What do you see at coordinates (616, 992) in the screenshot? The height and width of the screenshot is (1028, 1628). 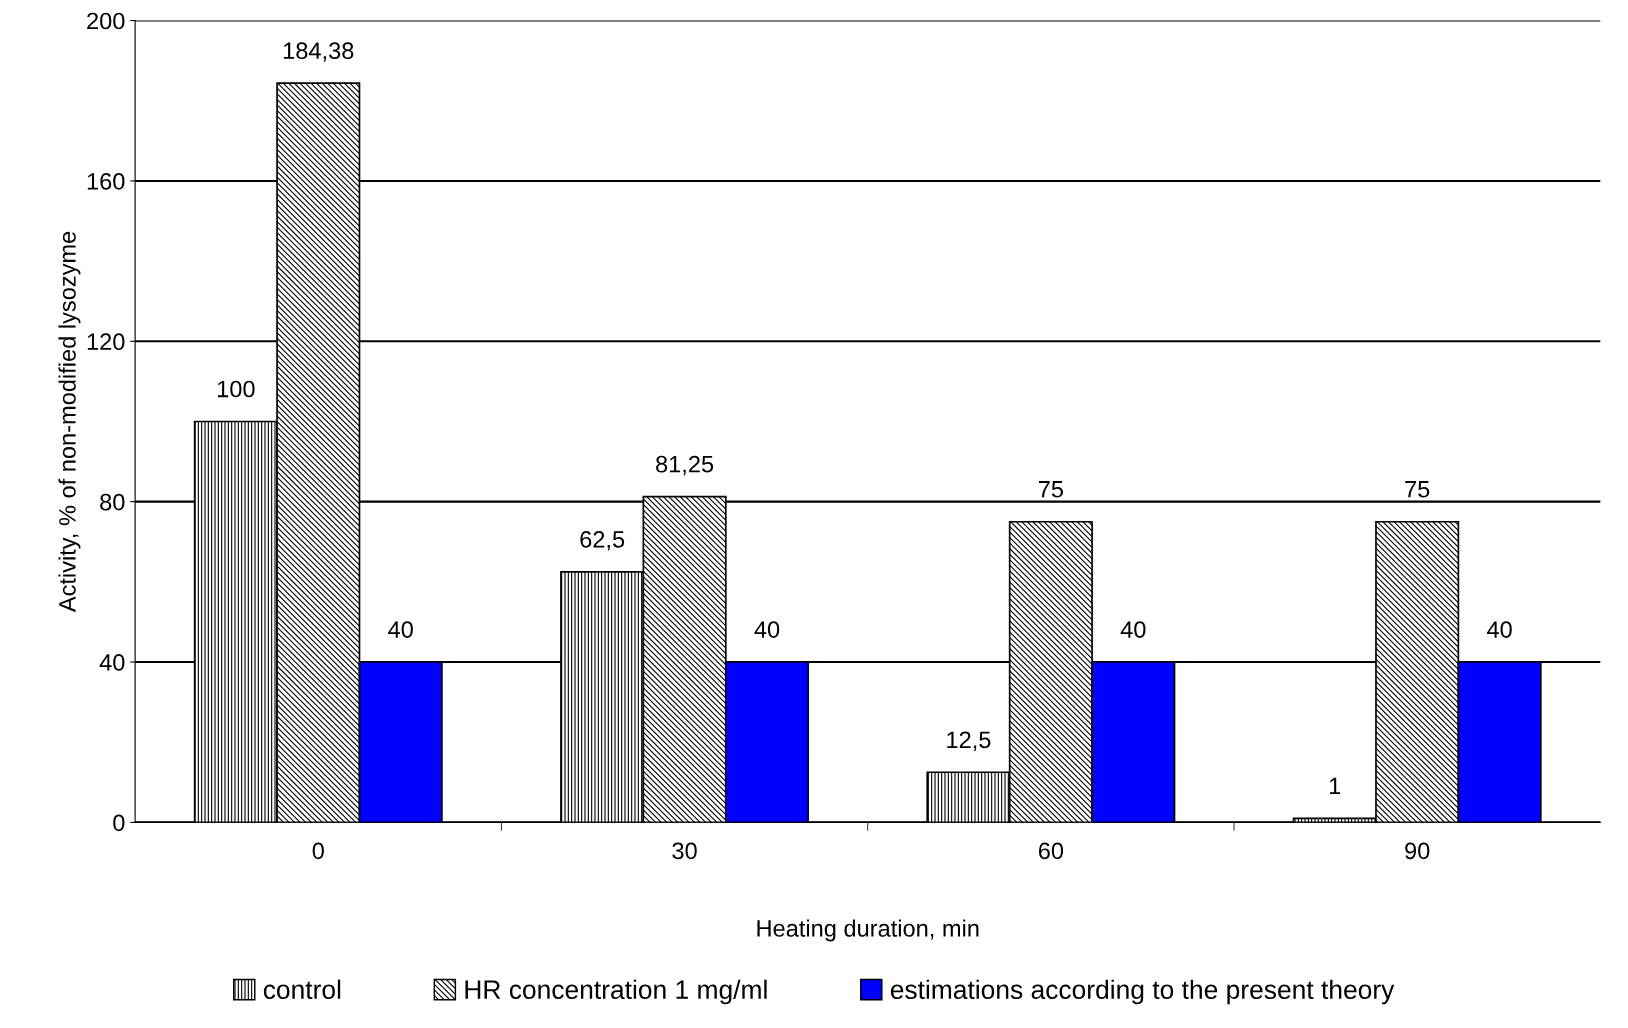 I see `legend-label: HR concentration 1 mg/ml` at bounding box center [616, 992].